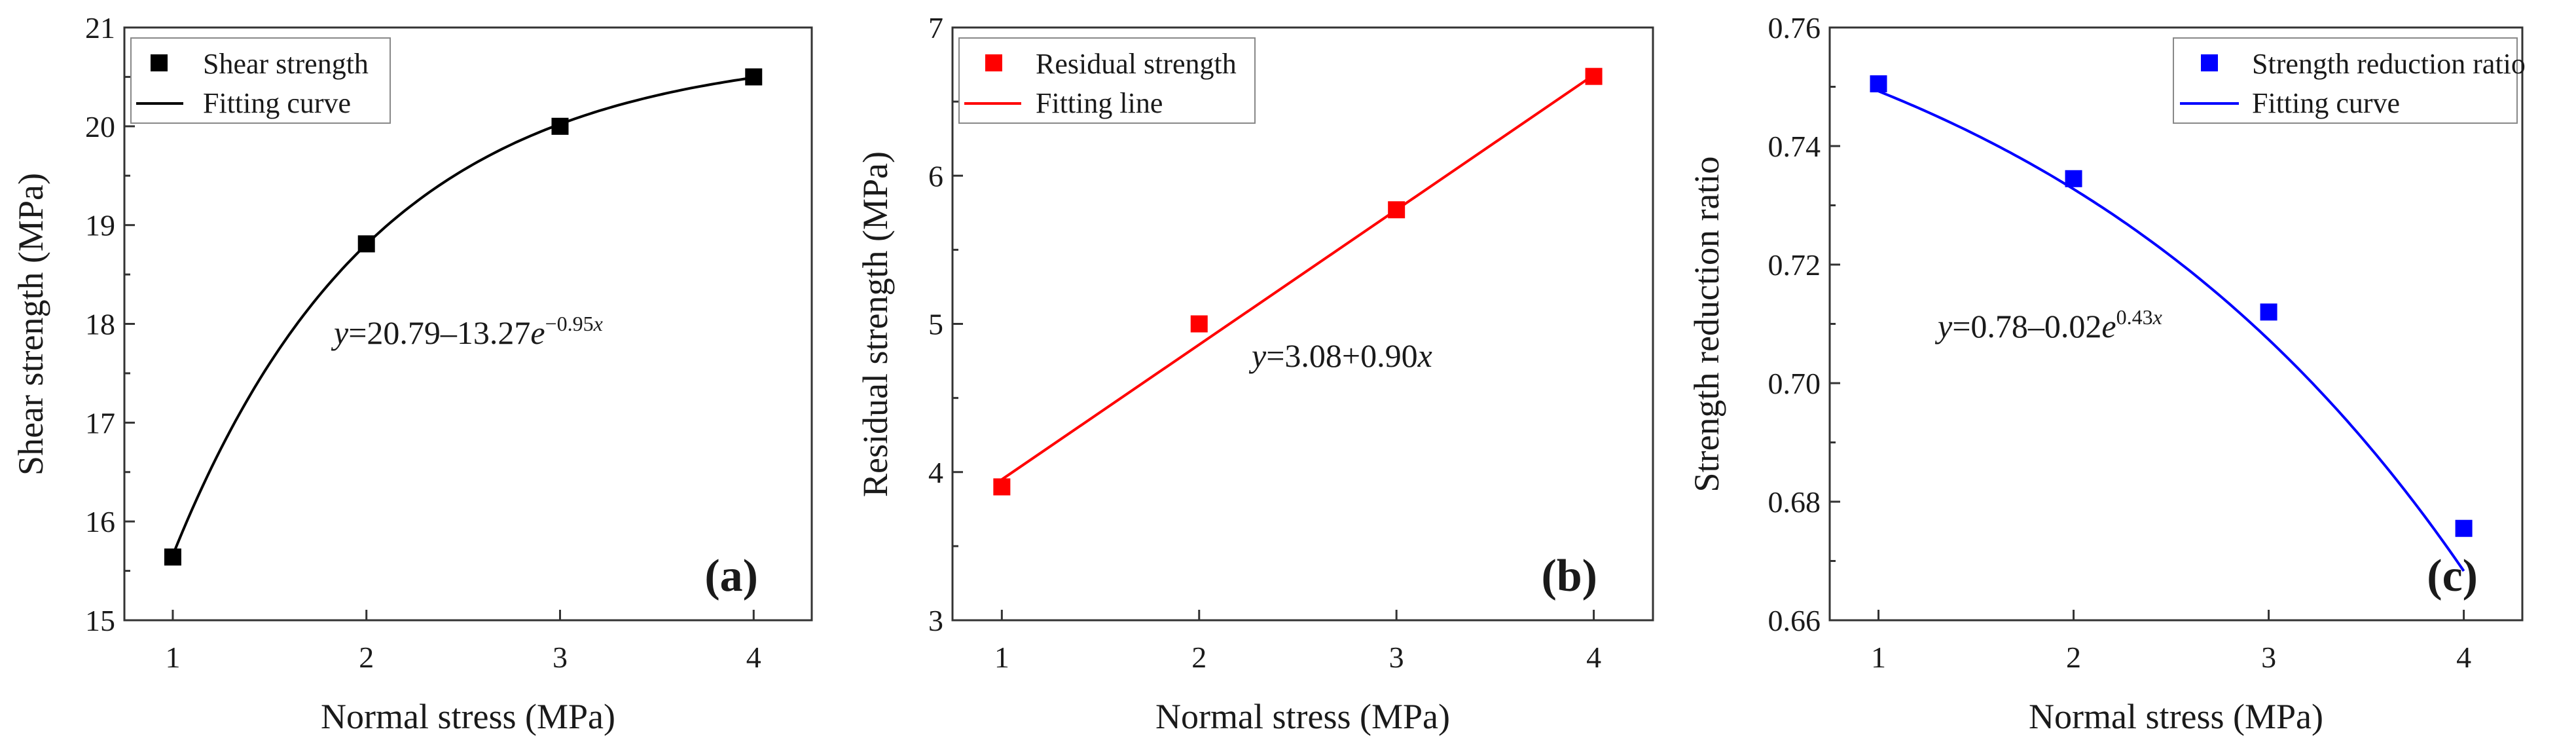 The height and width of the screenshot is (746, 2576). I want to click on legend: Shear strength Fitting curve, so click(260, 80).